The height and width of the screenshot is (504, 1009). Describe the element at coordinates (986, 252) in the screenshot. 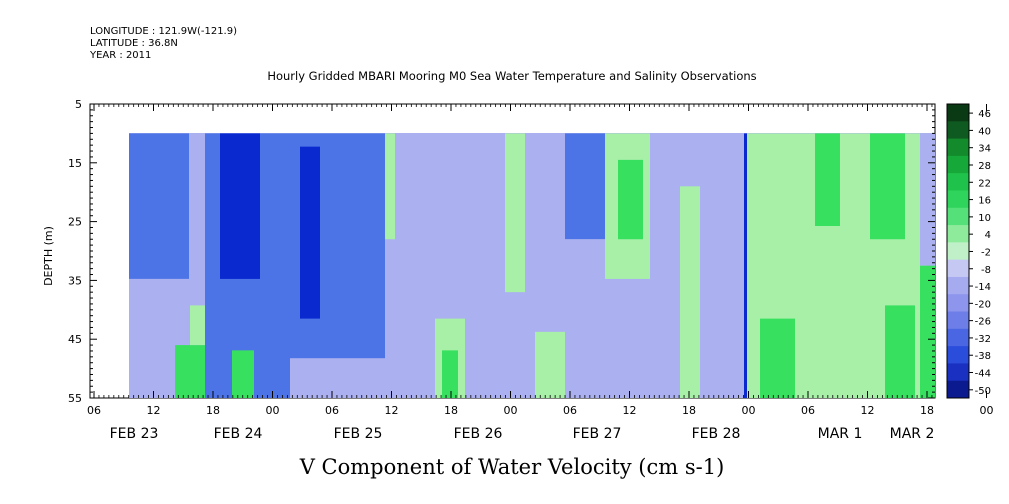

I see `colorbar-label: -2` at that location.